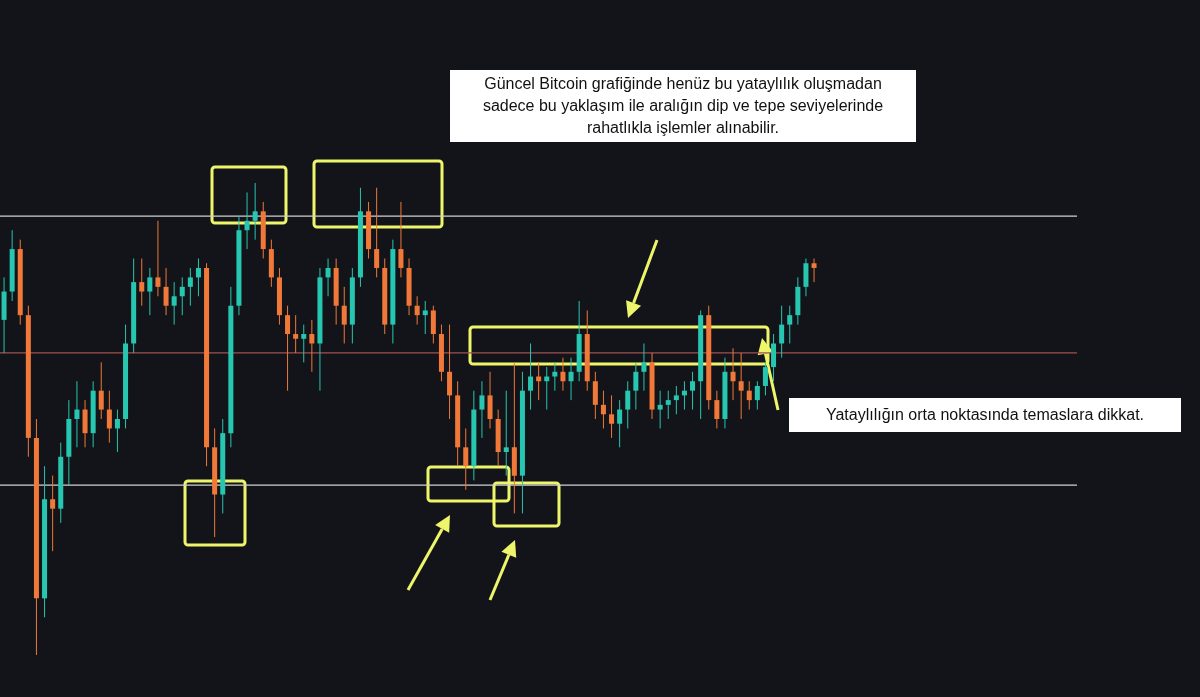 This screenshot has height=697, width=1200. Describe the element at coordinates (985, 415) in the screenshot. I see `callout-box: Yataylılığın orta noktasında temaslara dikkat.` at that location.